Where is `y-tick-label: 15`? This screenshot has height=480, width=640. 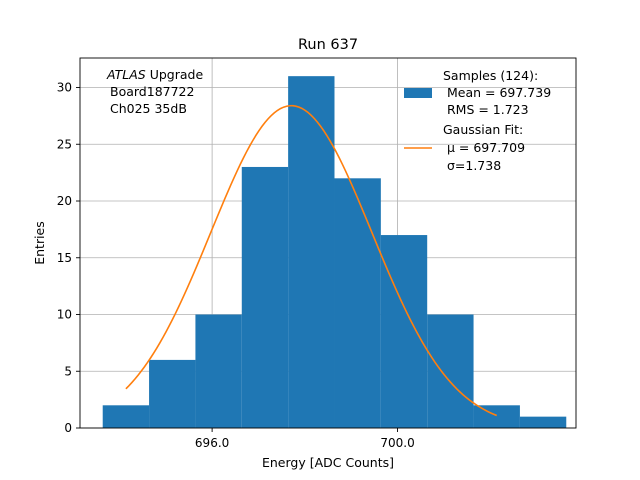
y-tick-label: 15 is located at coordinates (64, 258).